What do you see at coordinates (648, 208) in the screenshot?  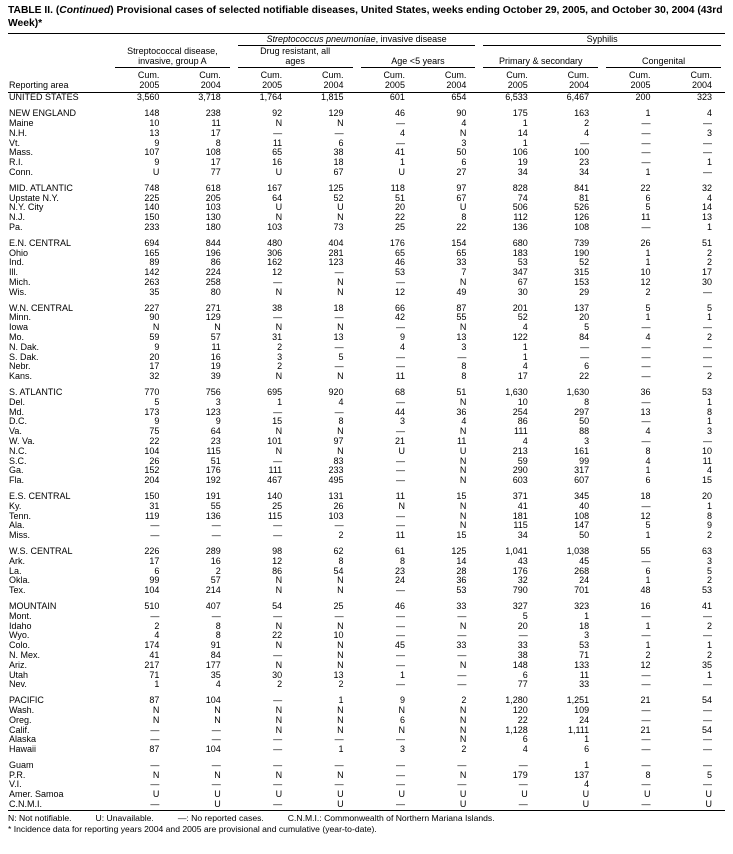 I see `value-cell: 5` at bounding box center [648, 208].